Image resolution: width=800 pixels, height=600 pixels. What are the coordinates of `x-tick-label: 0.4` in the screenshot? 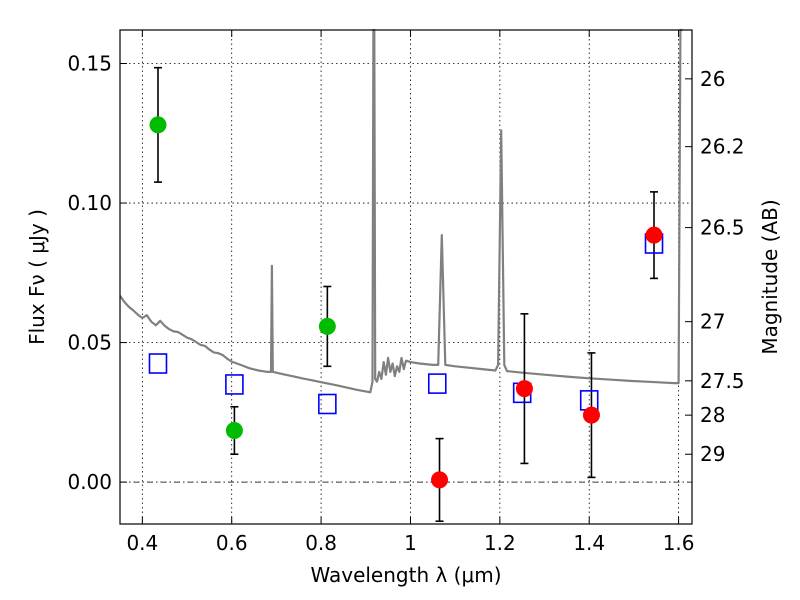 It's located at (142, 543).